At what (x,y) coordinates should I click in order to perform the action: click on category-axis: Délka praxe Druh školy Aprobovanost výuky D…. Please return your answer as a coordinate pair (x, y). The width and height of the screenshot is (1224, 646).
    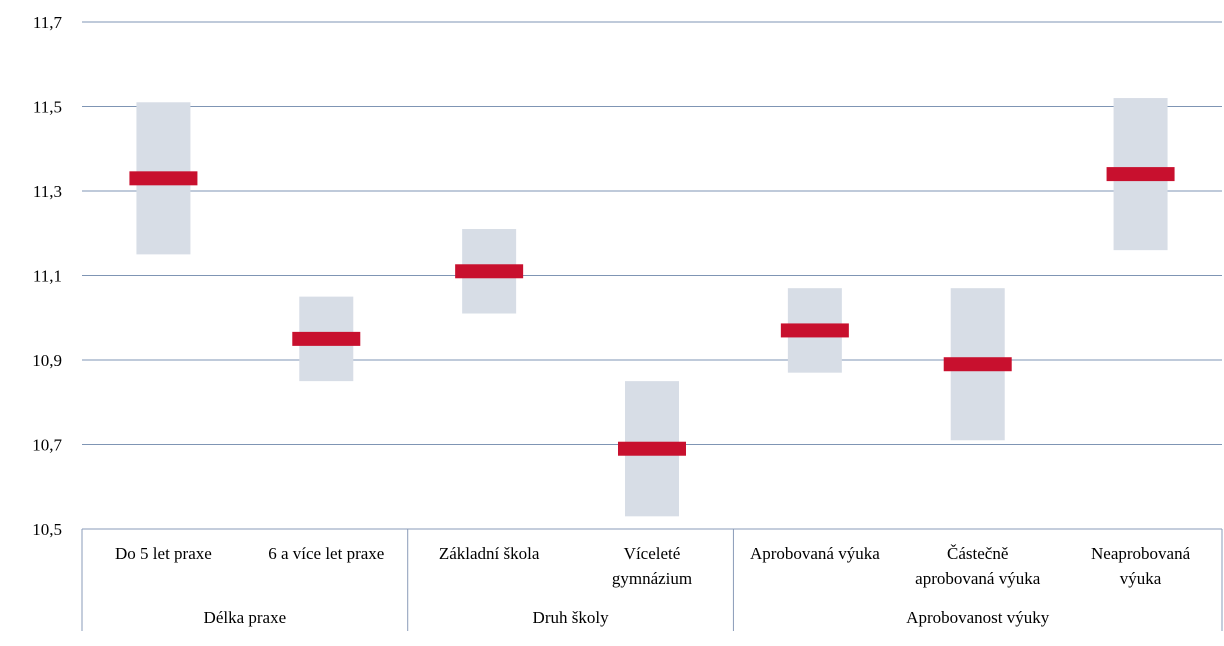
    Looking at the image, I should click on (652, 579).